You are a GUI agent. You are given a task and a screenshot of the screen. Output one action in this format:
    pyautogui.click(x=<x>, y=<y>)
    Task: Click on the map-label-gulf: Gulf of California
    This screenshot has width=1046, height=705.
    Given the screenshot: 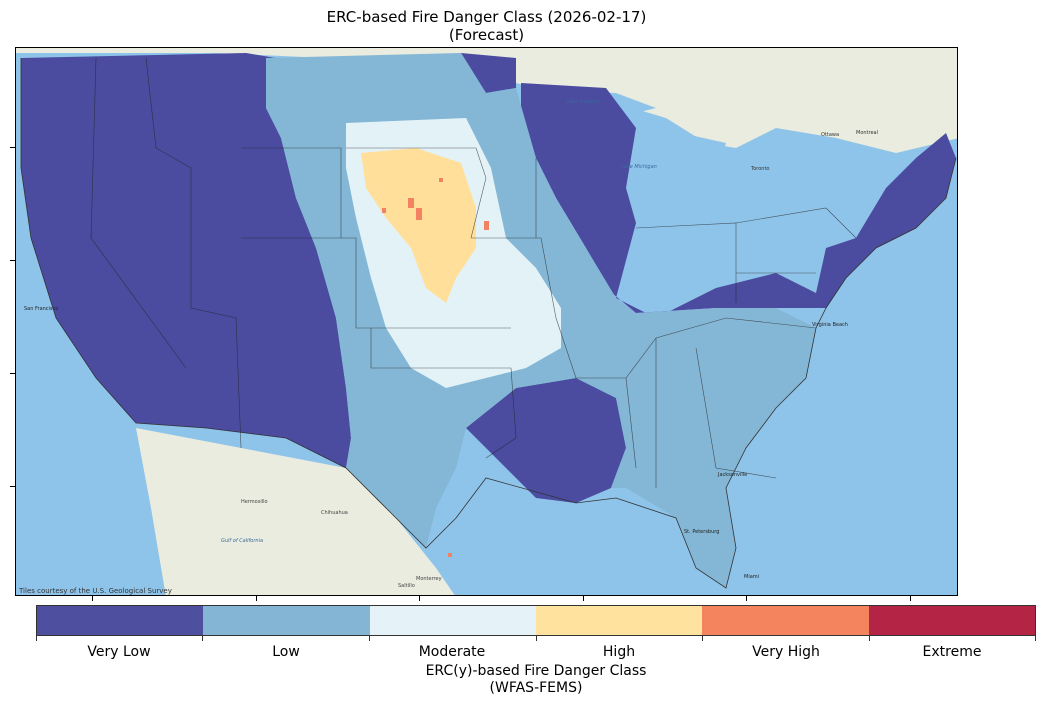 What is the action you would take?
    pyautogui.click(x=242, y=541)
    